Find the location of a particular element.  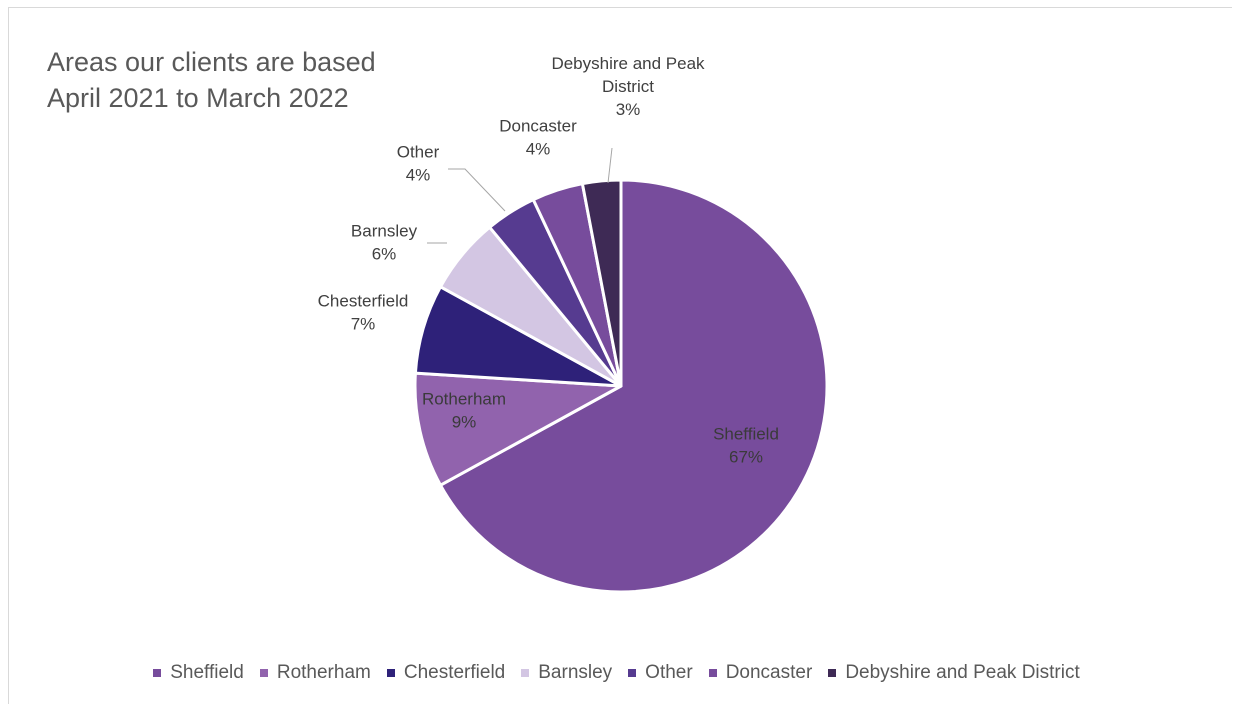

data-label-debyshire-and-peak-district: Debyshire and Peak District 3% is located at coordinates (628, 86).